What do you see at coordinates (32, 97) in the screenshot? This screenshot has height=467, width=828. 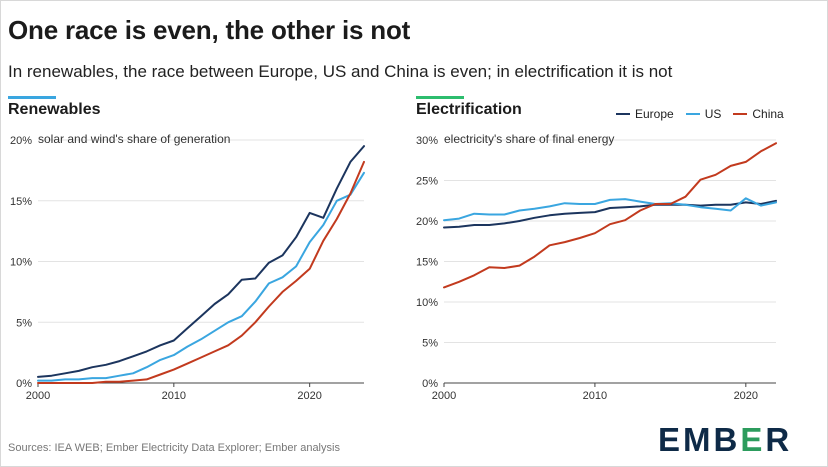 I see `renewables-accent-bar` at bounding box center [32, 97].